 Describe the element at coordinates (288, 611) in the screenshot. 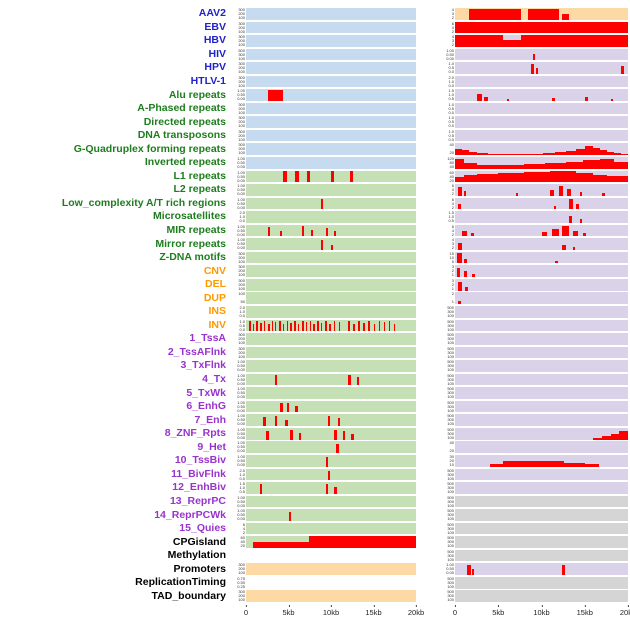

I see `x-tick-label: 5kb` at that location.